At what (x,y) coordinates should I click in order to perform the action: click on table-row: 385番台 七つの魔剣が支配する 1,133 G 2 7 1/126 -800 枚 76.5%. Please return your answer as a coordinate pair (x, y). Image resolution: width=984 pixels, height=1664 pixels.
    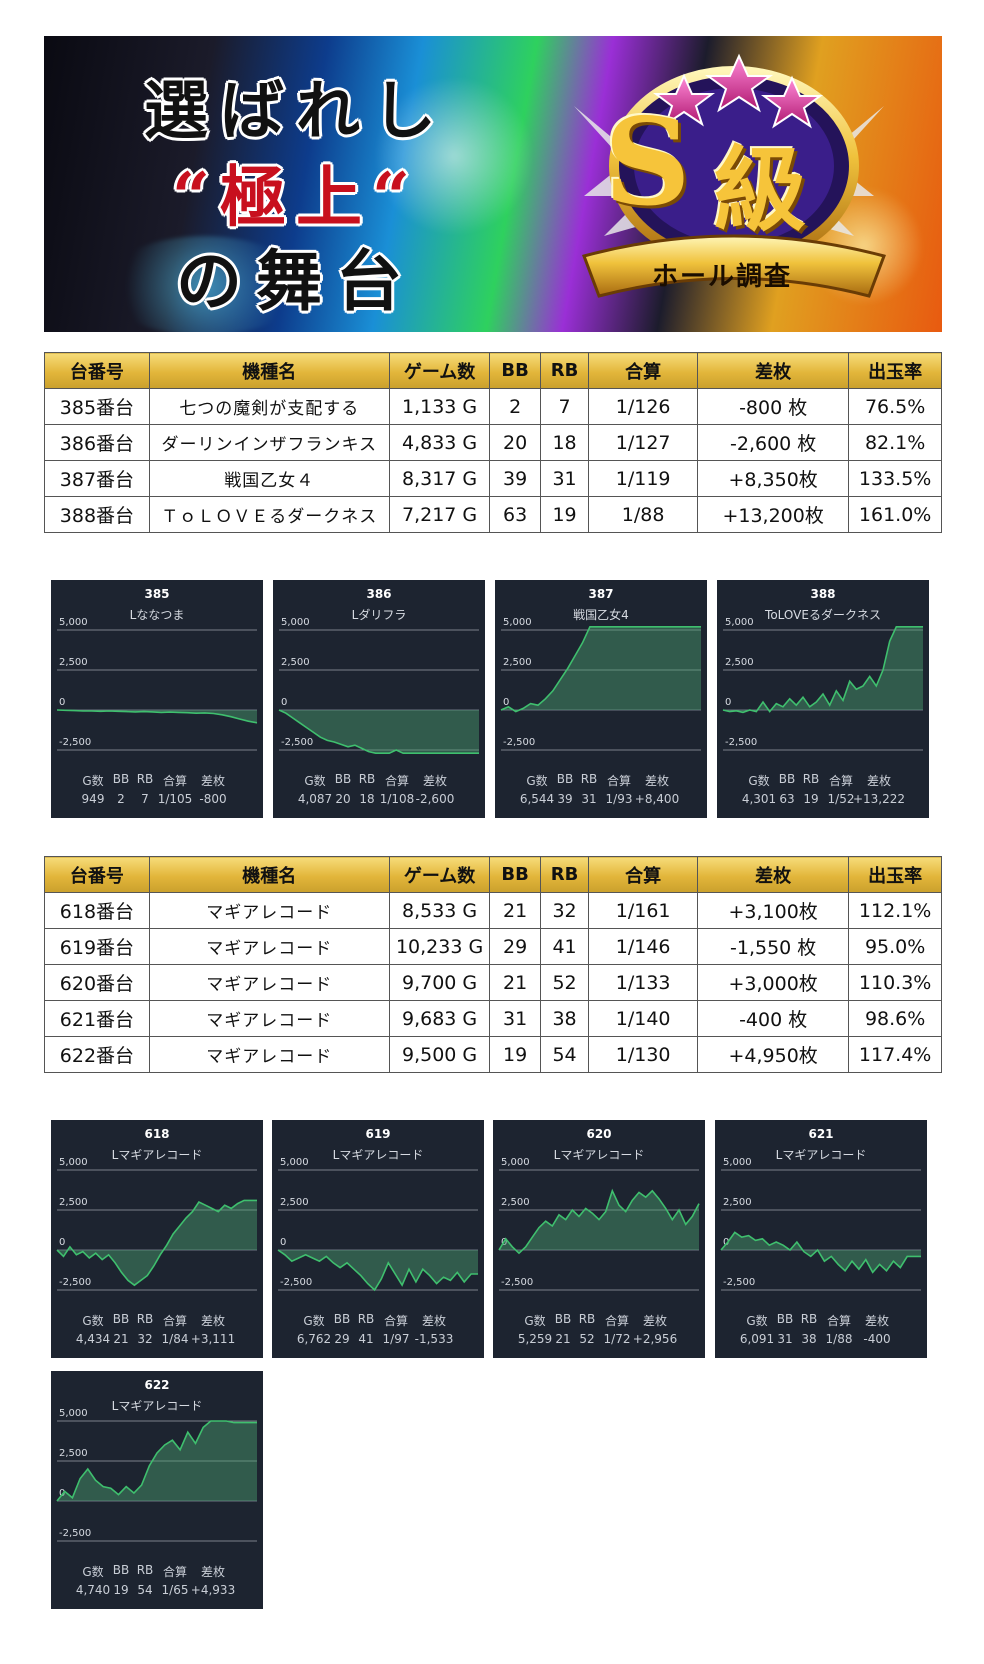
    Looking at the image, I should click on (493, 406).